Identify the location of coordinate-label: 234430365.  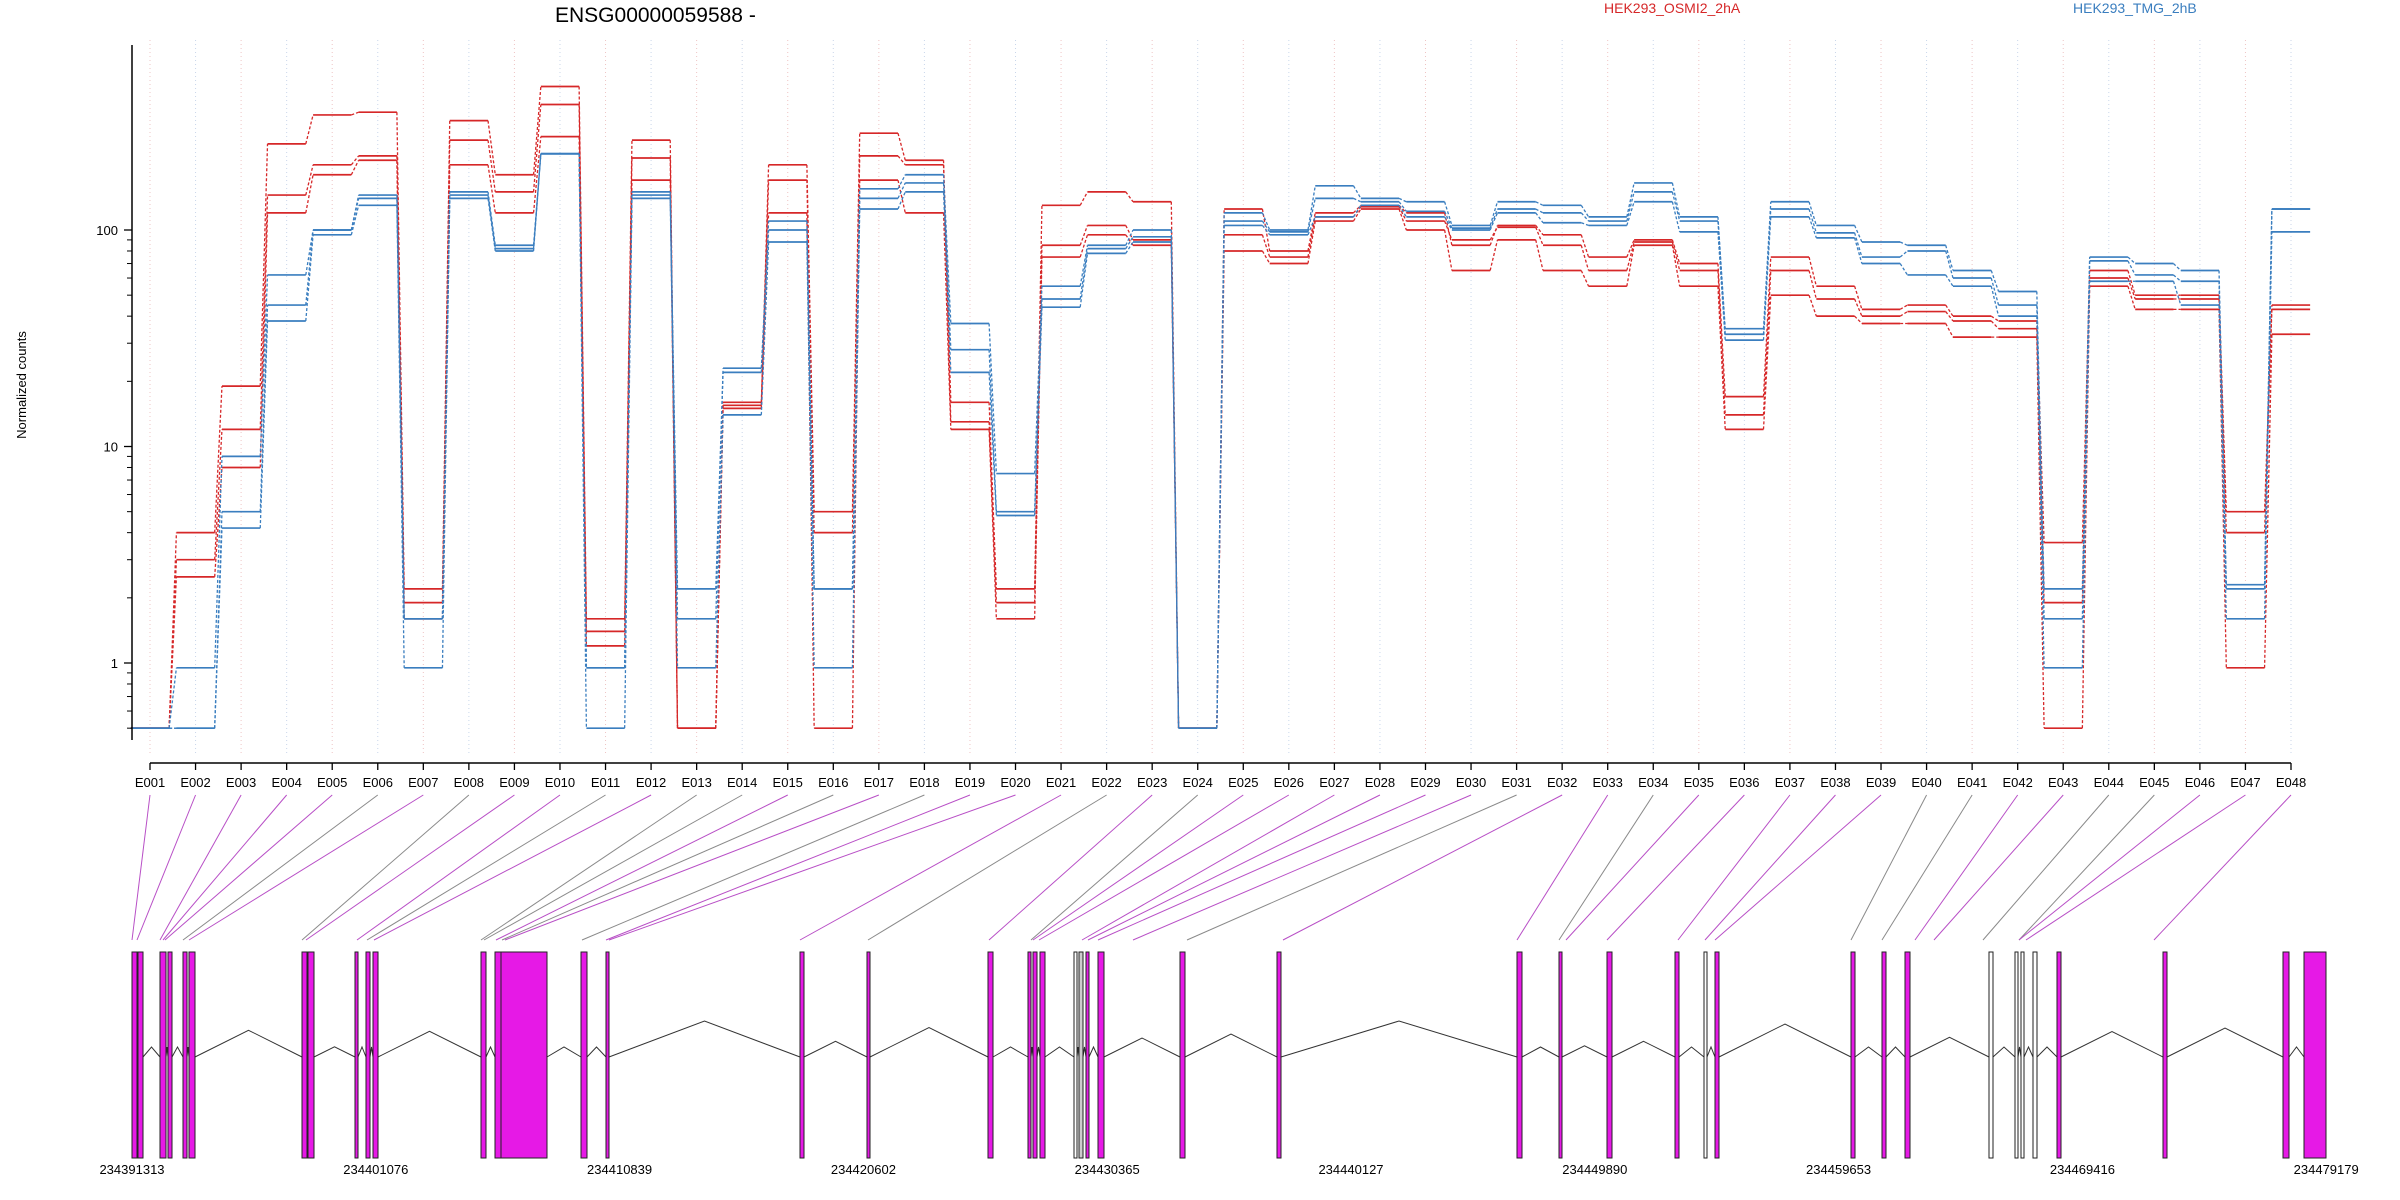
(1107, 1169).